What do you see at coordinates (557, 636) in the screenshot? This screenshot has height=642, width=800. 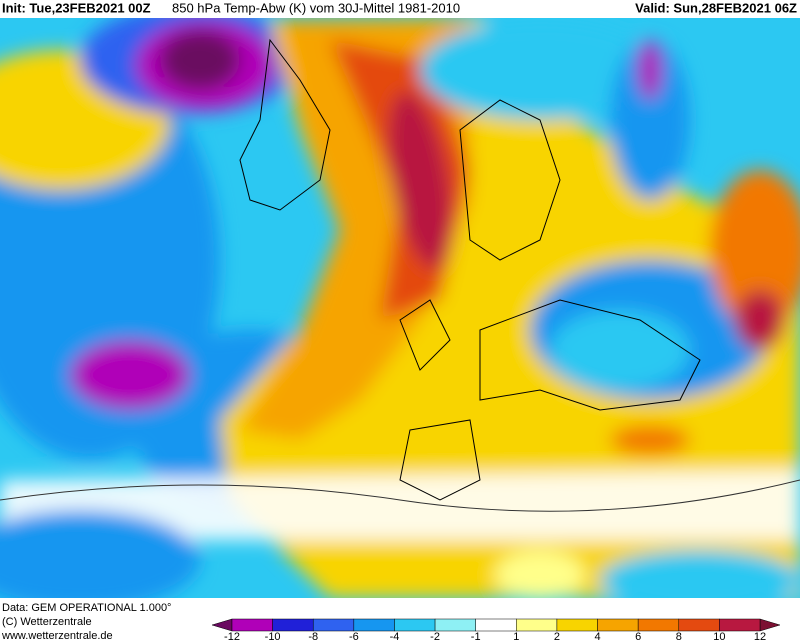 I see `colorbar-label: 2` at bounding box center [557, 636].